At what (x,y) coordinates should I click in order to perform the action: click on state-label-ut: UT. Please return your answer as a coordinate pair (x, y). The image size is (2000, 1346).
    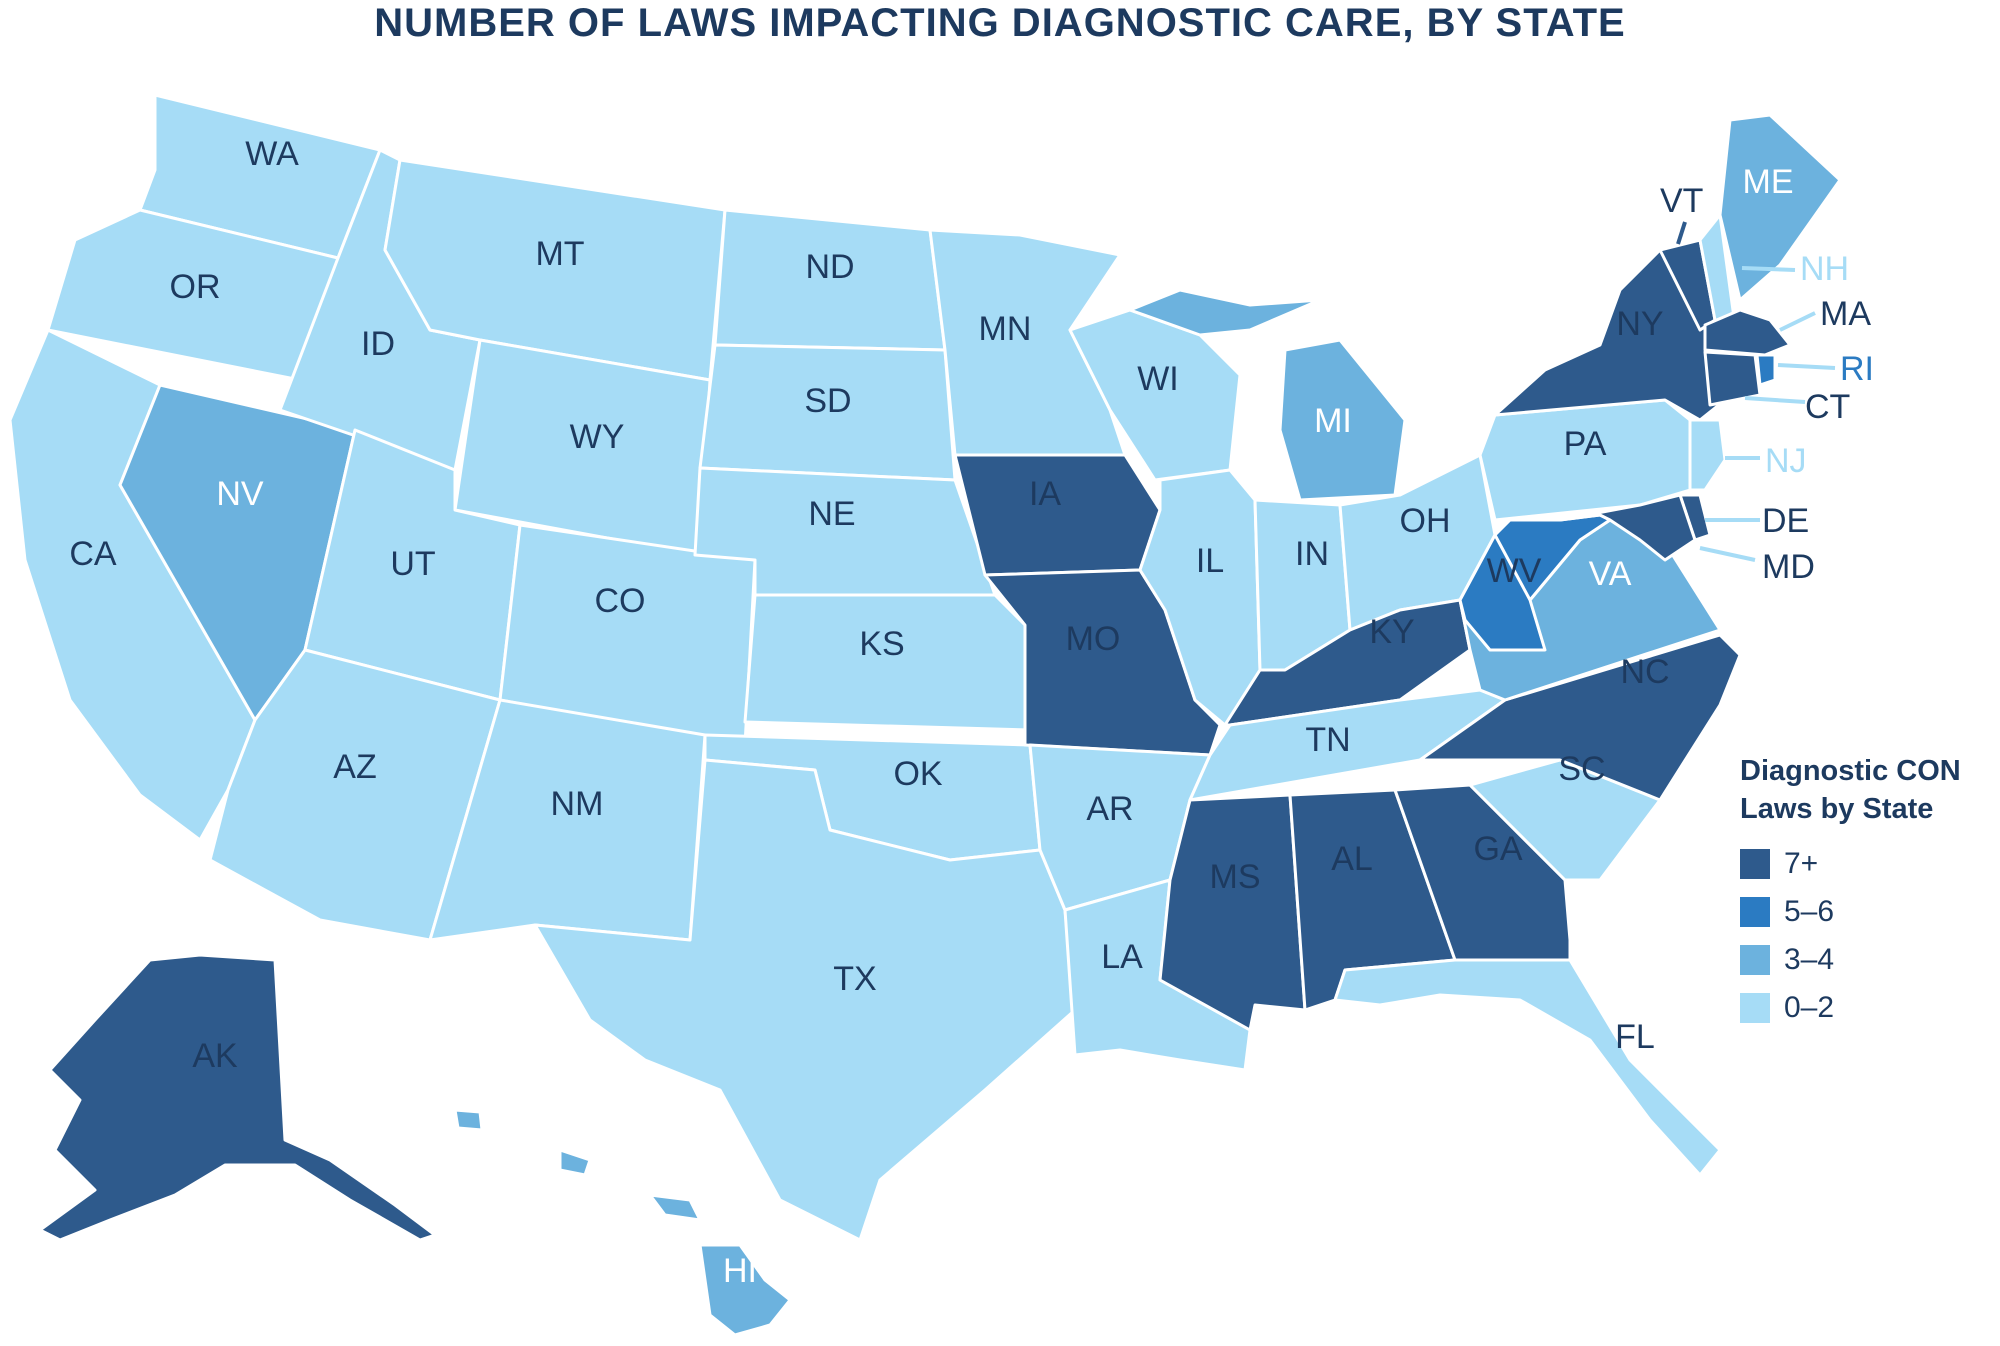
    Looking at the image, I should click on (412, 564).